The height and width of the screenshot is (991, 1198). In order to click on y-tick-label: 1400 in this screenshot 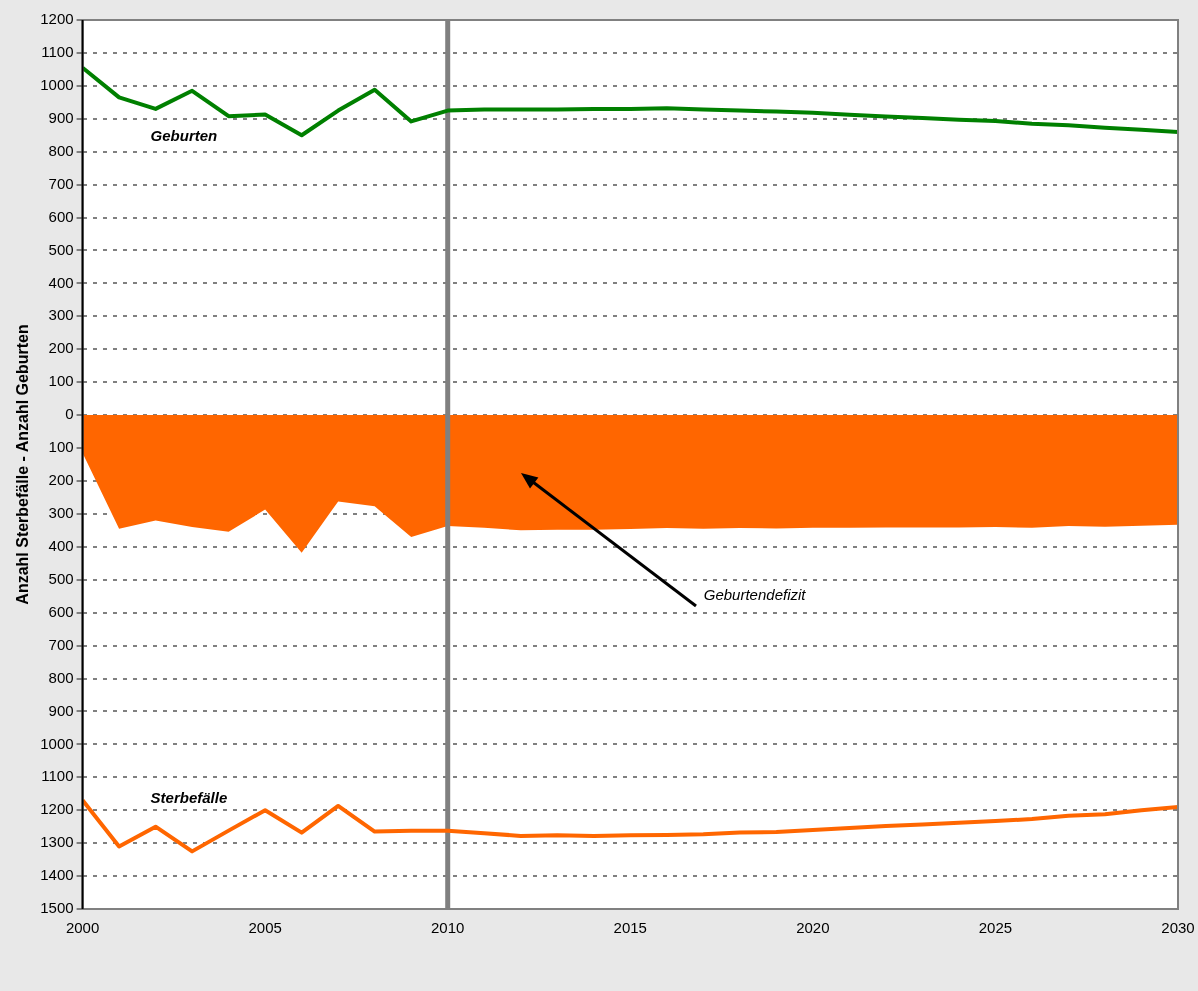, I will do `click(57, 875)`.